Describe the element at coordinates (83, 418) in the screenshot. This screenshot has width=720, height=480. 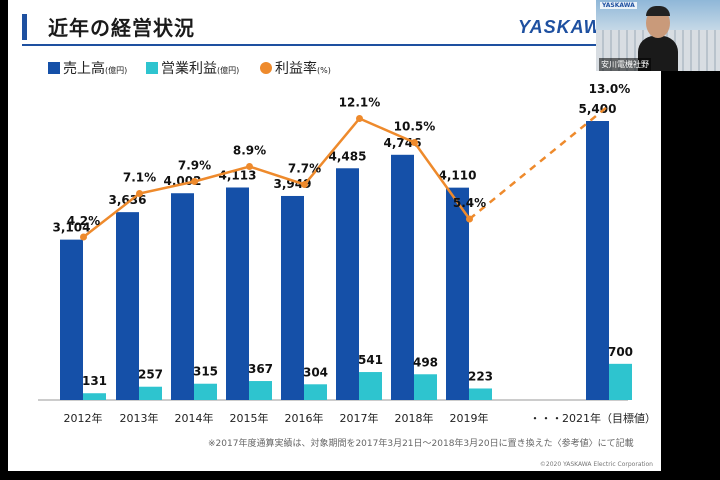
I see `x-tick-label: 2012年` at that location.